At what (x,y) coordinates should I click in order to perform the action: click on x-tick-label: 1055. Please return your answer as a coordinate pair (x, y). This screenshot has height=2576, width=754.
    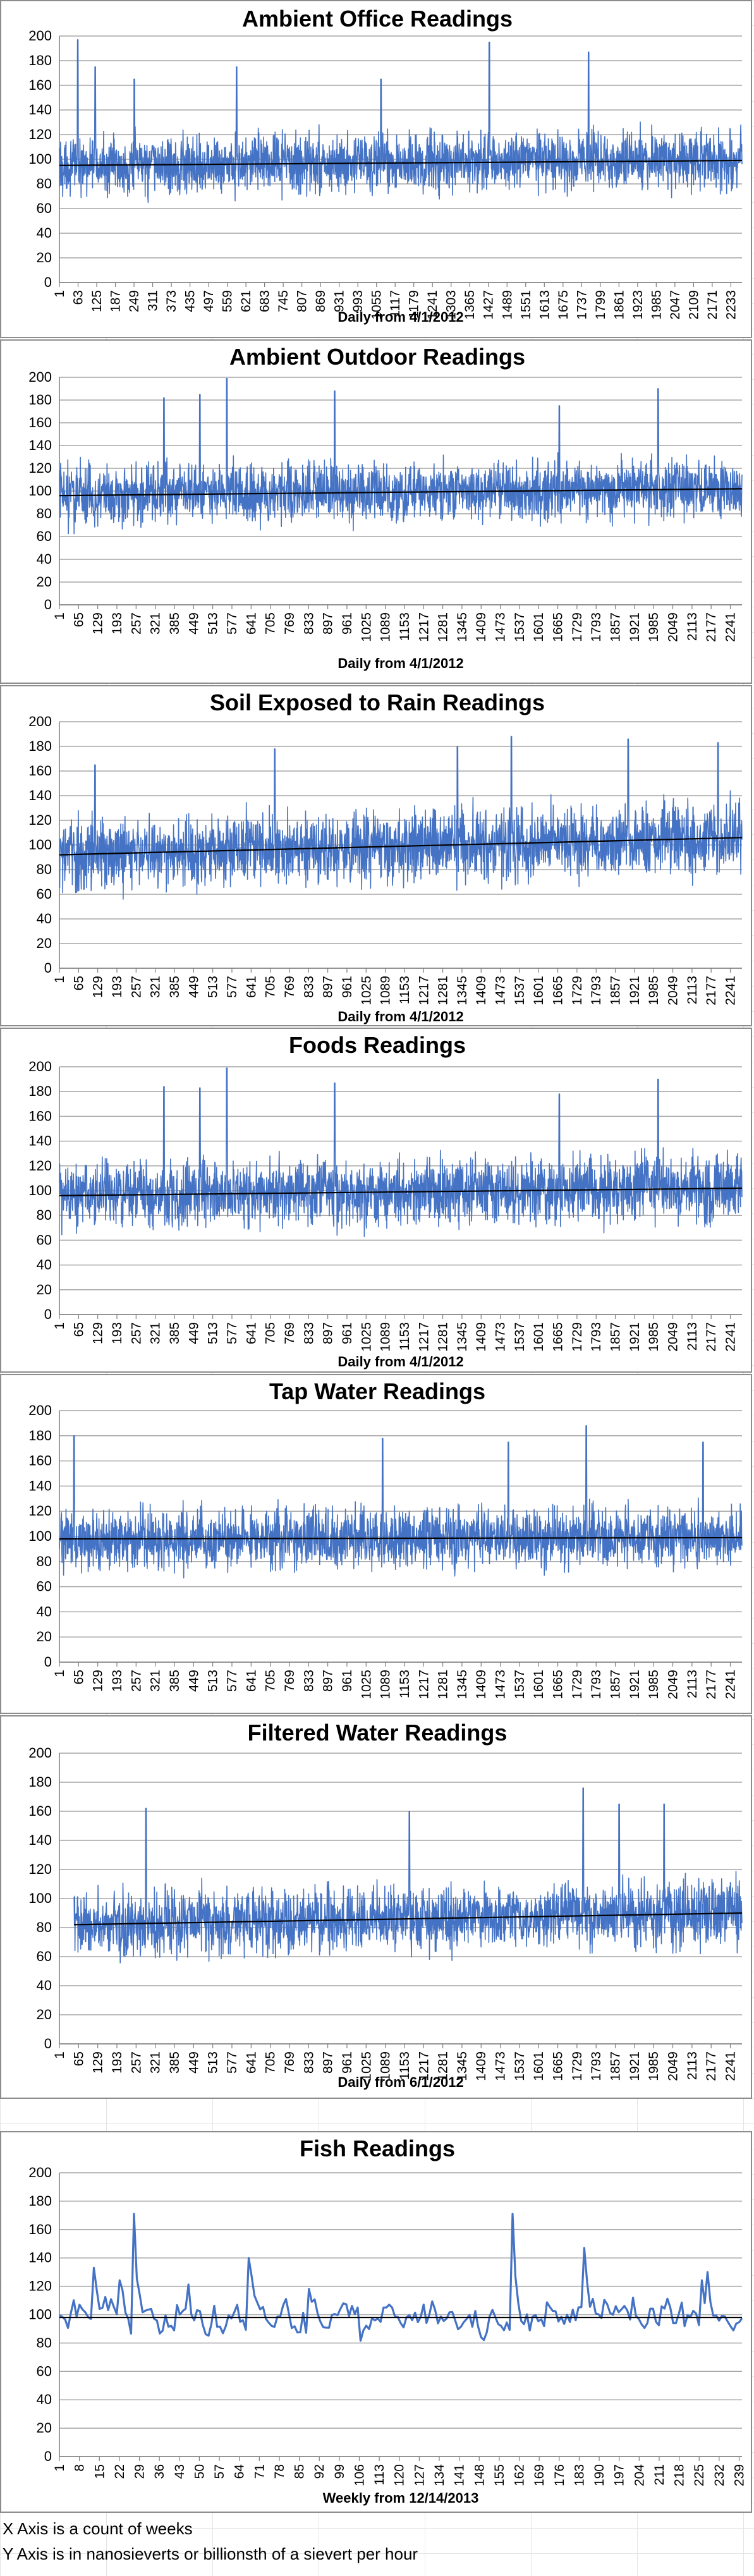
    Looking at the image, I should click on (377, 305).